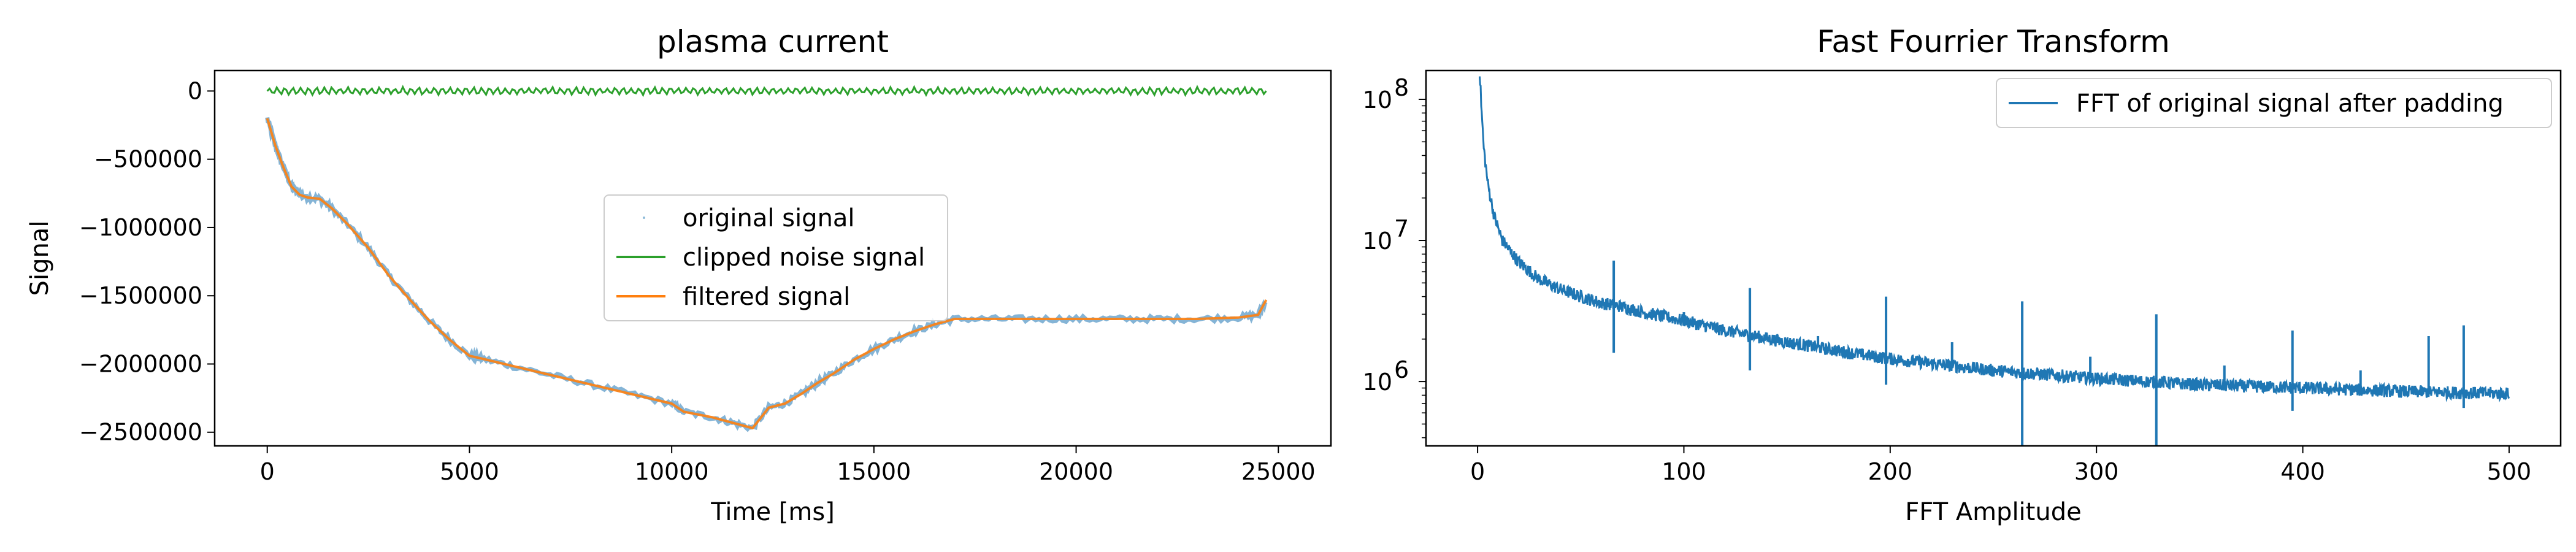 This screenshot has width=2576, height=552. I want to click on x-axis-label: FFT Amplitude, so click(1993, 512).